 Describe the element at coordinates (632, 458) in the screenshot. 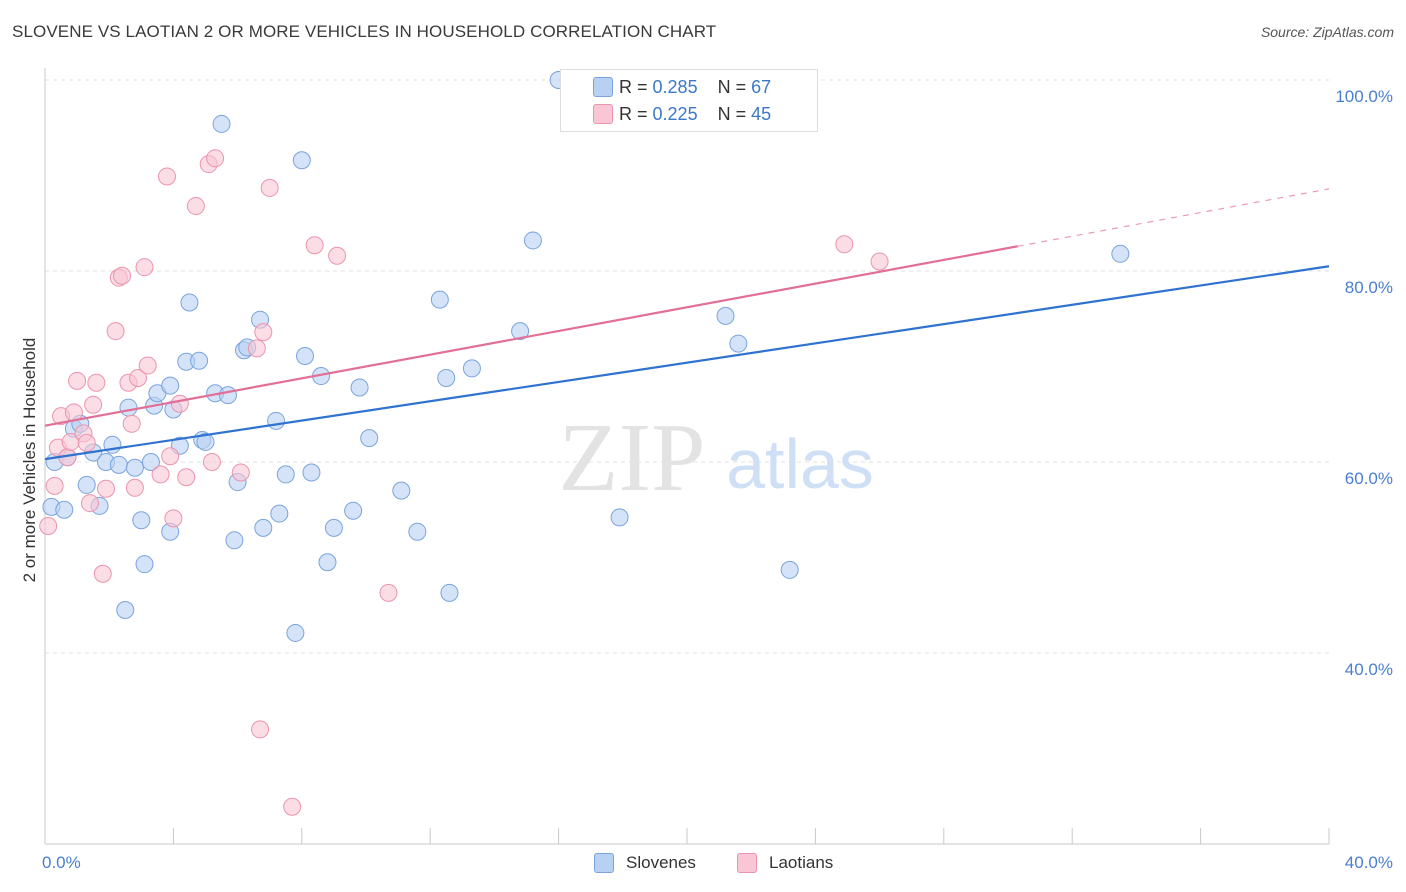

I see `watermark-zip: ZIP` at that location.